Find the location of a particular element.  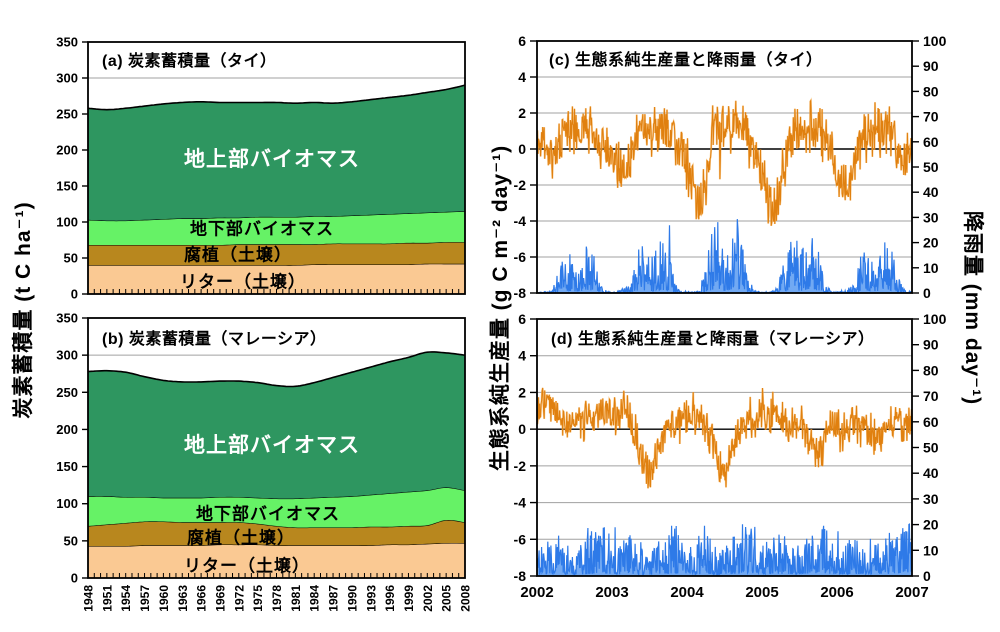

svg-text: 2007 is located at coordinates (911, 592).